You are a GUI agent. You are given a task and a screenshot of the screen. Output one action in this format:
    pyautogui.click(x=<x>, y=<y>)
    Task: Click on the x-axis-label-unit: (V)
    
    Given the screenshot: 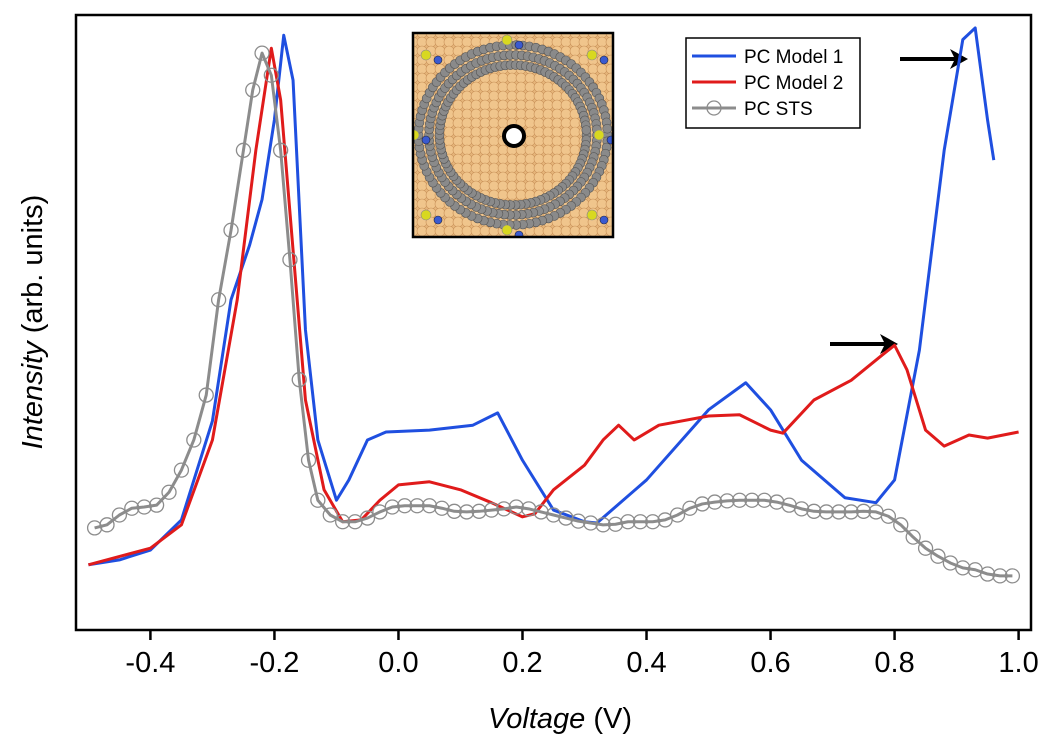 What is the action you would take?
    pyautogui.click(x=612, y=719)
    